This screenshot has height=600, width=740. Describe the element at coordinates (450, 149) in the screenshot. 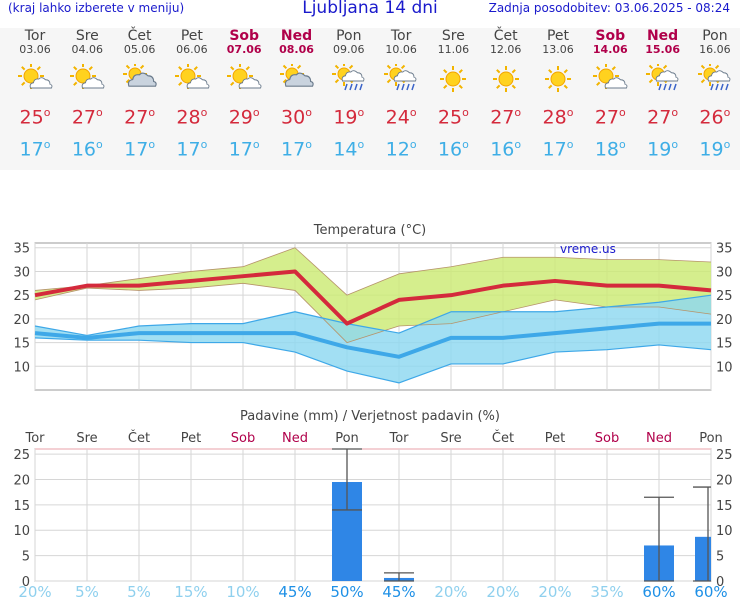

I see `min-temperature-value: 16` at that location.